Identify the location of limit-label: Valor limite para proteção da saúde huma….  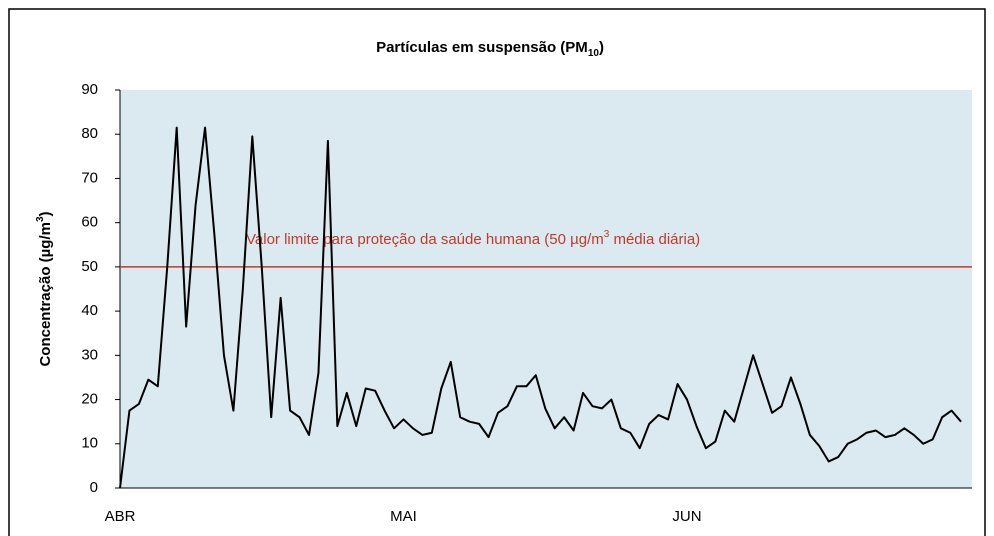
(473, 238).